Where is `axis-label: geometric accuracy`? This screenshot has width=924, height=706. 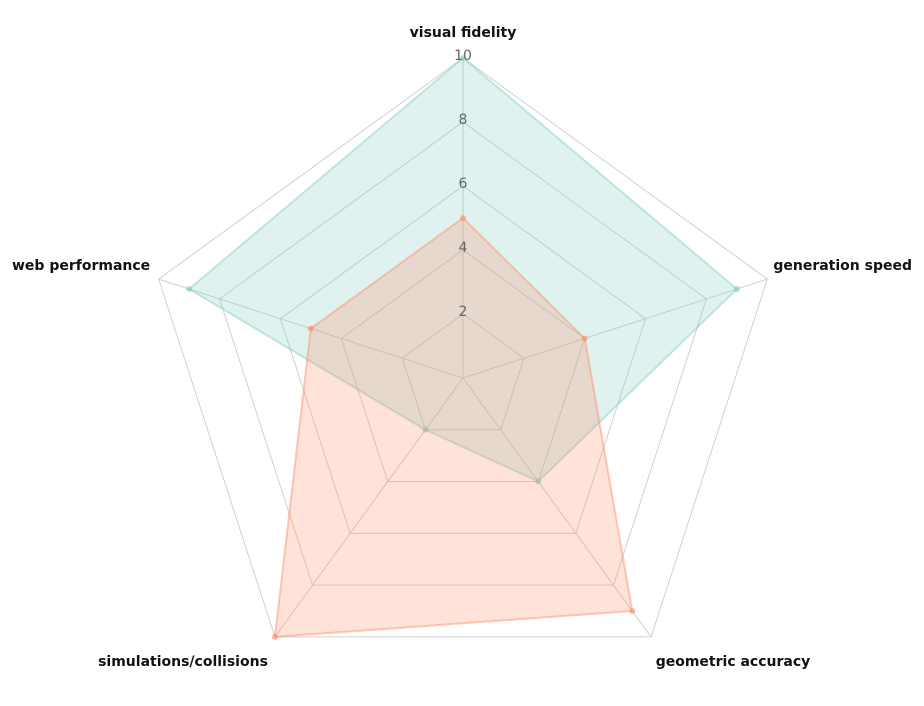 axis-label: geometric accuracy is located at coordinates (733, 662).